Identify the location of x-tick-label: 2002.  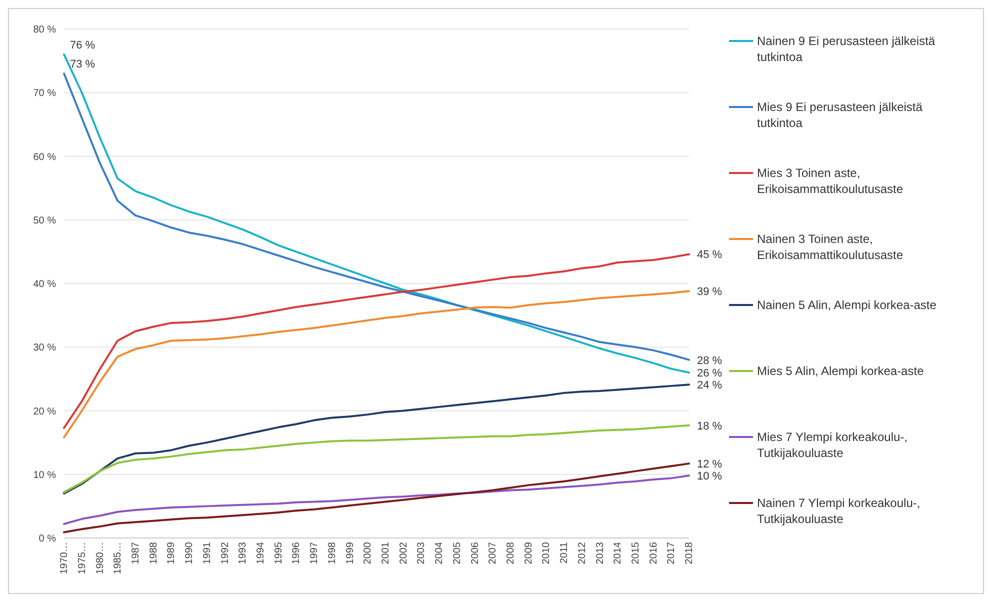
(404, 553).